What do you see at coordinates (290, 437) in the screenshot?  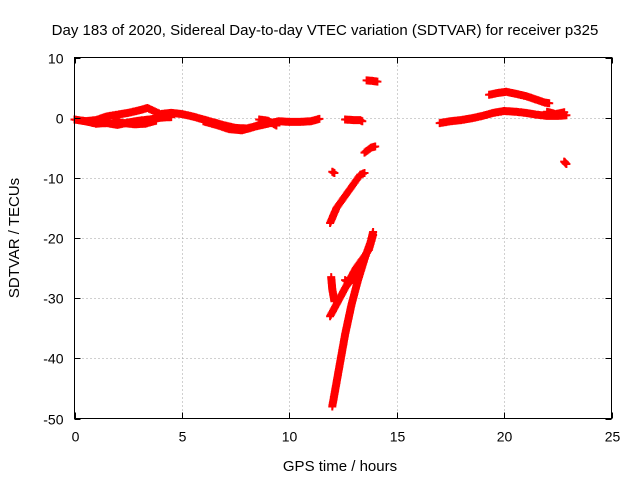 I see `x-tick-label: 10` at bounding box center [290, 437].